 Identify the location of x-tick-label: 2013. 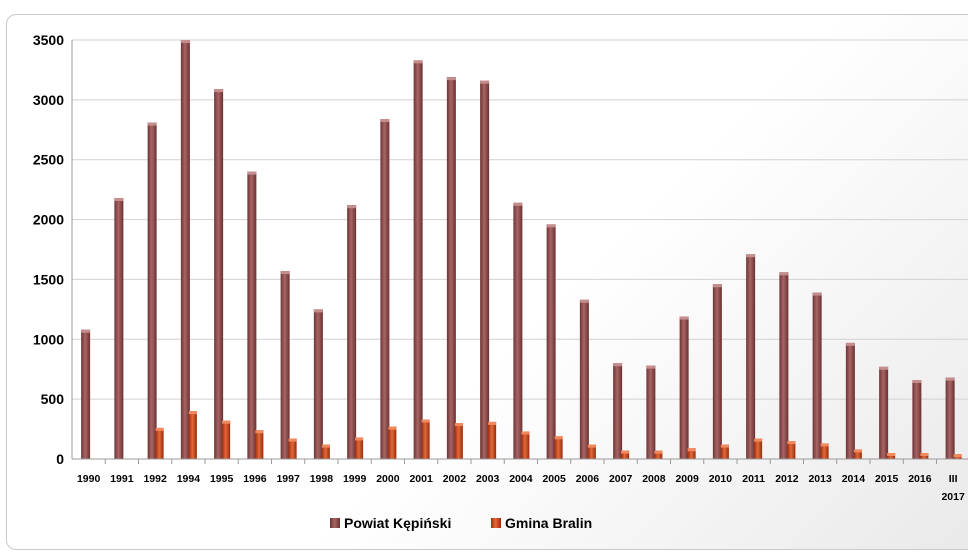
(820, 479).